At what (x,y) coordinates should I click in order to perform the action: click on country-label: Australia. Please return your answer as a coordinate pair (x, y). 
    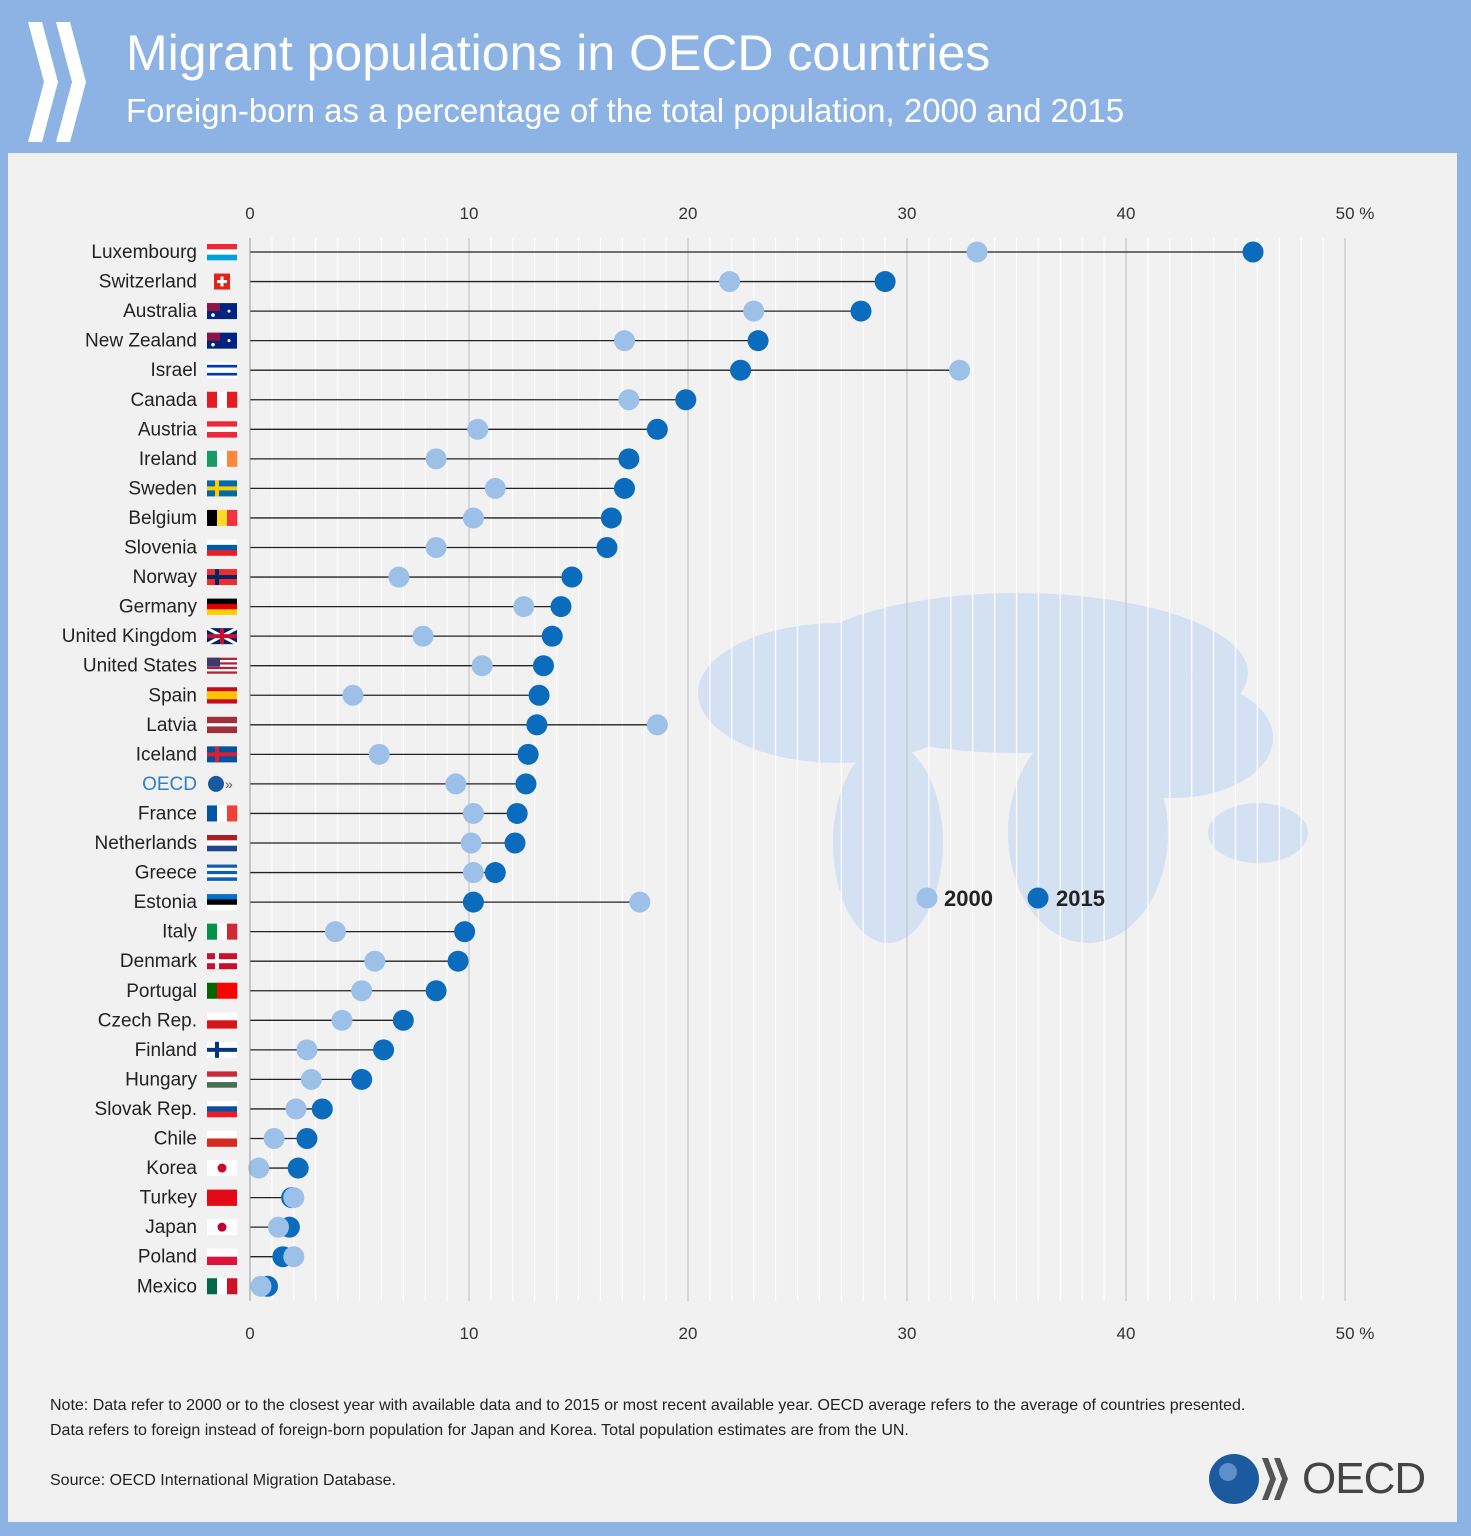
    Looking at the image, I should click on (160, 311).